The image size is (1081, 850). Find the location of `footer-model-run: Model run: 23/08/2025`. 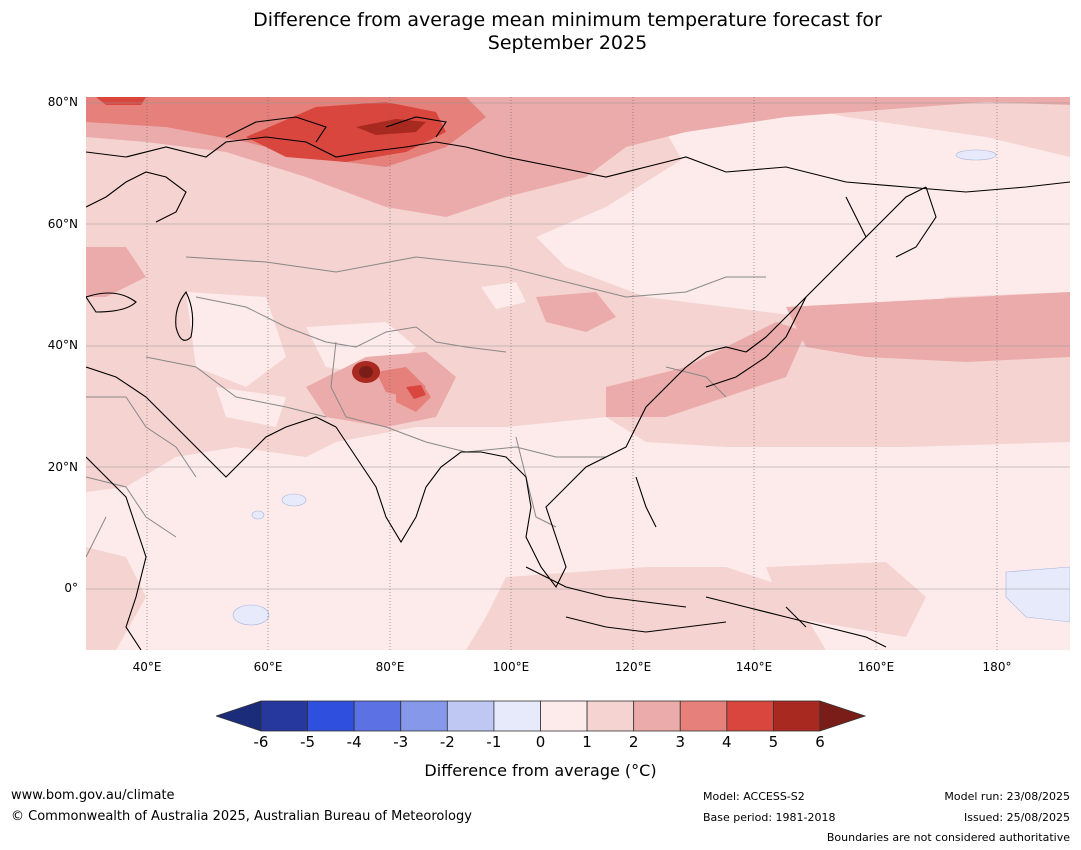

footer-model-run: Model run: 23/08/2025 is located at coordinates (1007, 796).